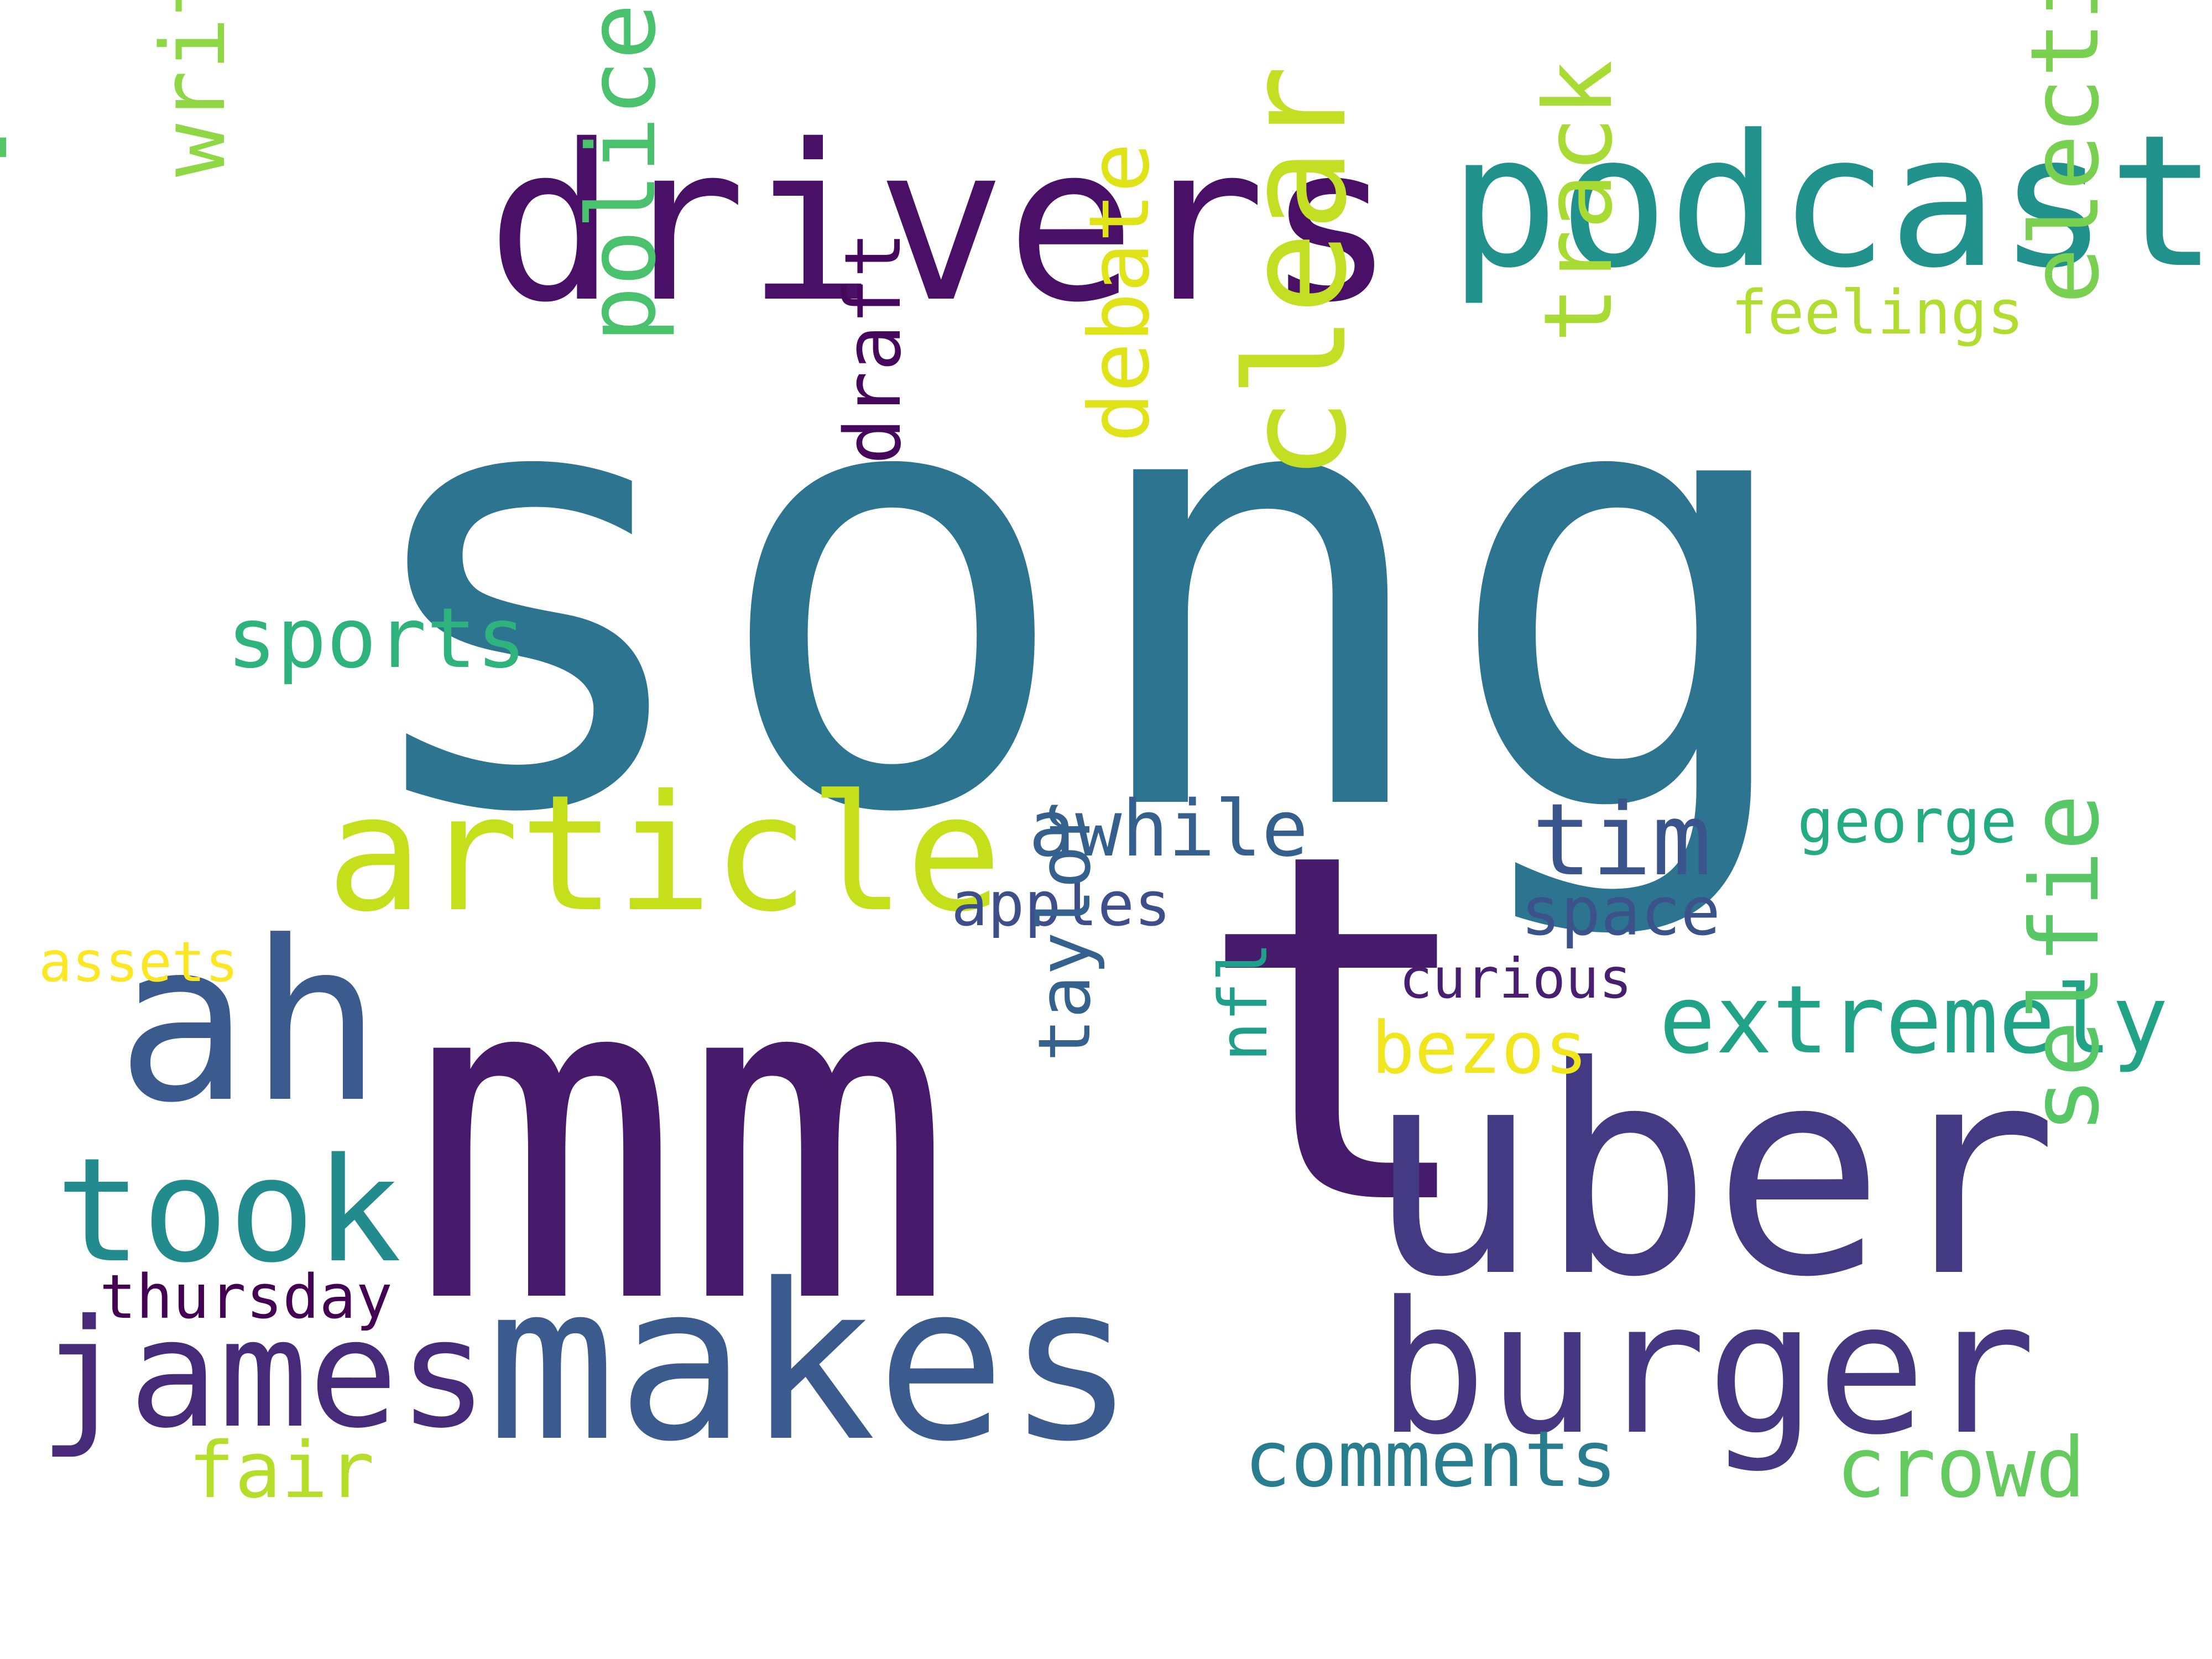 This screenshot has height=1659, width=2212. Describe the element at coordinates (1168, 829) in the screenshot. I see `word-awhile: awhile` at that location.